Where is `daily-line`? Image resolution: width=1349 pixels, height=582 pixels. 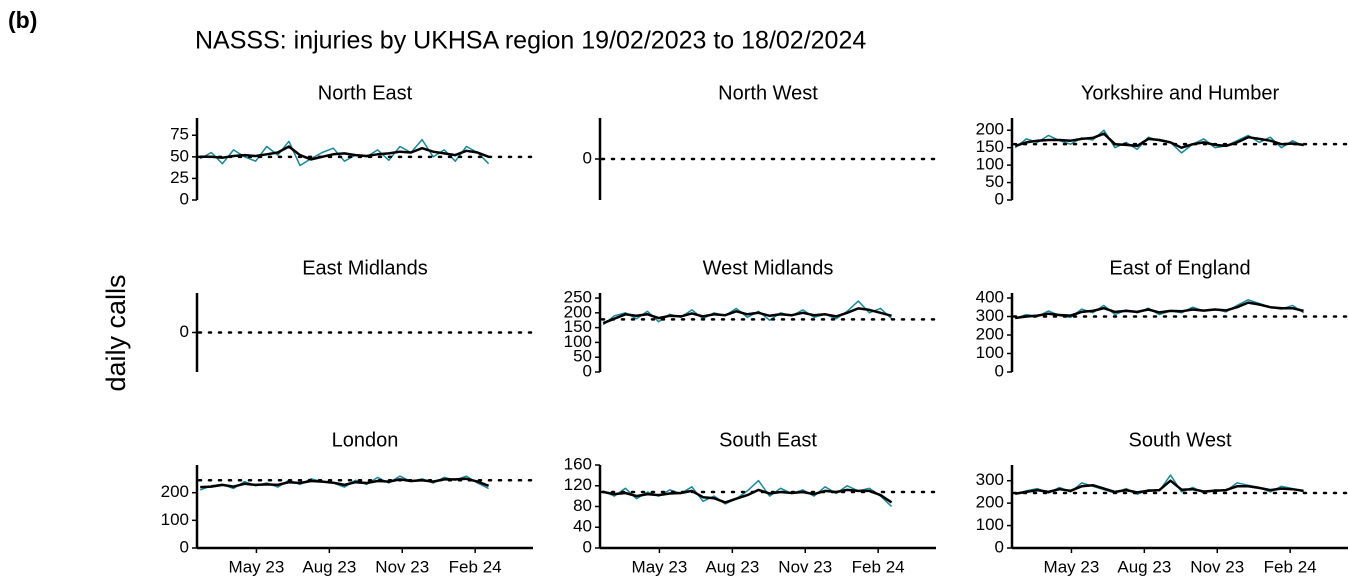 daily-line is located at coordinates (1159, 141).